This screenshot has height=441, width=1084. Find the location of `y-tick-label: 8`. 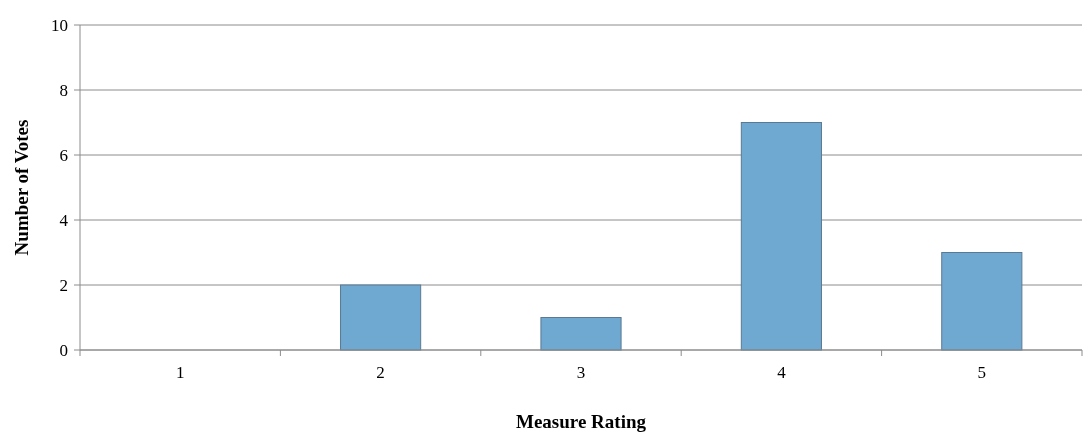

y-tick-label: 8 is located at coordinates (63, 90).